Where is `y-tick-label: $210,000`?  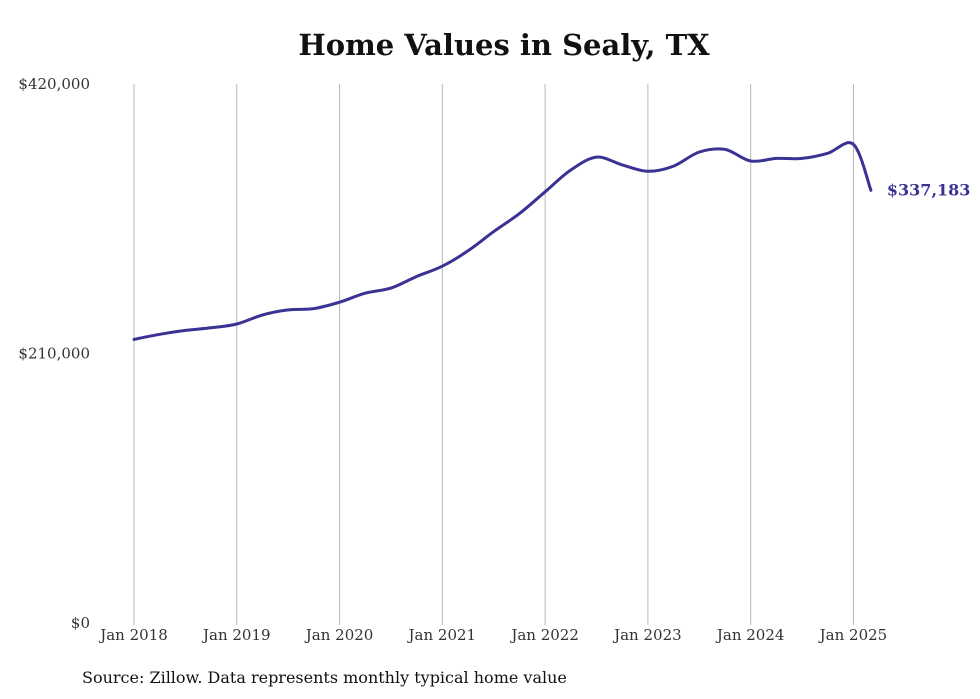 y-tick-label: $210,000 is located at coordinates (54, 354).